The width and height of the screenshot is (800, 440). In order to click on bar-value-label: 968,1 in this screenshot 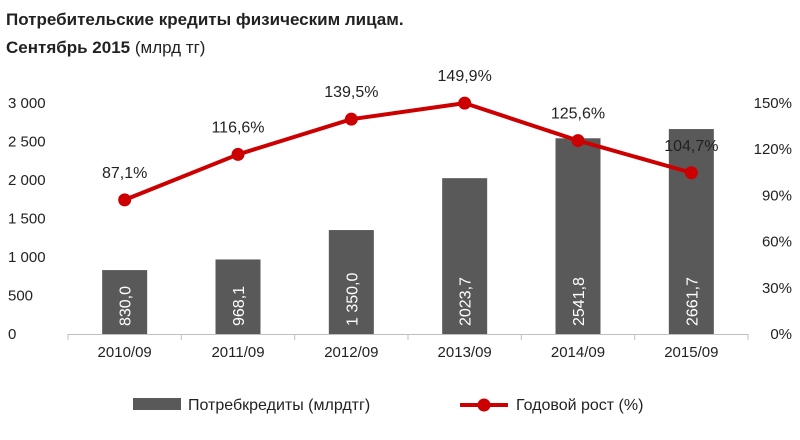, I will do `click(239, 306)`.